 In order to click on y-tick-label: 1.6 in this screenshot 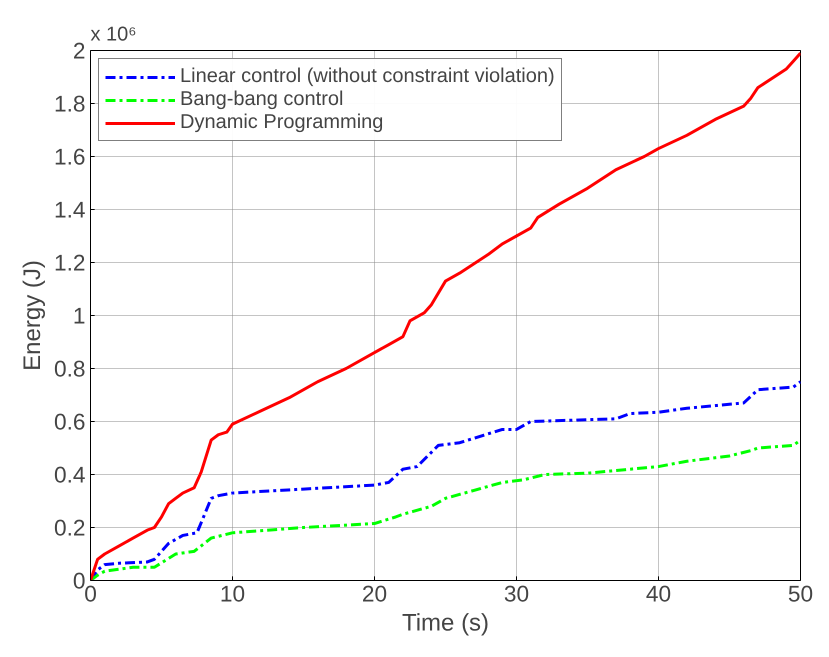, I will do `click(70, 157)`.